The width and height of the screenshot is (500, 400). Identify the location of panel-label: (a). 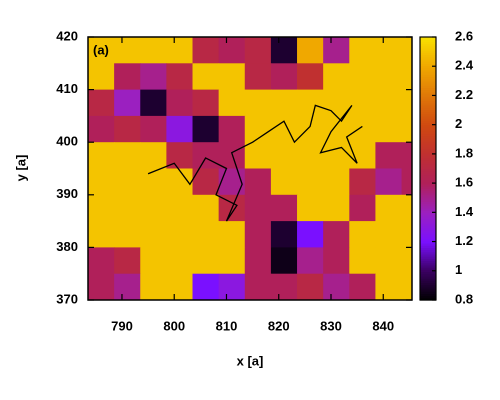
(101, 49).